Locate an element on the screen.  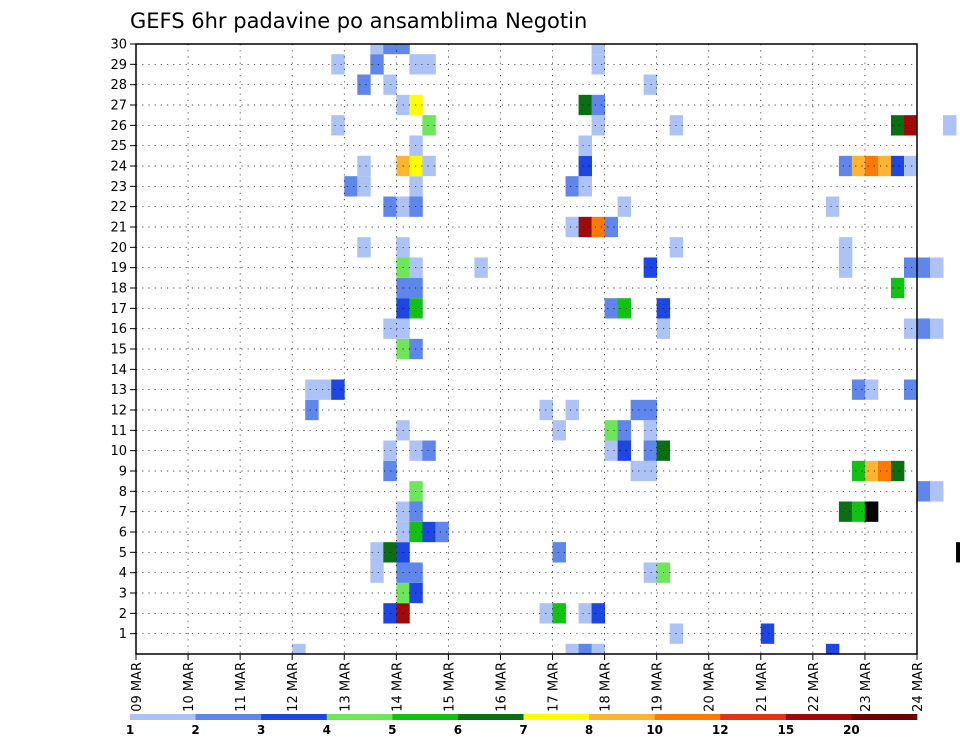
y-tick-label: 16 is located at coordinates (118, 329).